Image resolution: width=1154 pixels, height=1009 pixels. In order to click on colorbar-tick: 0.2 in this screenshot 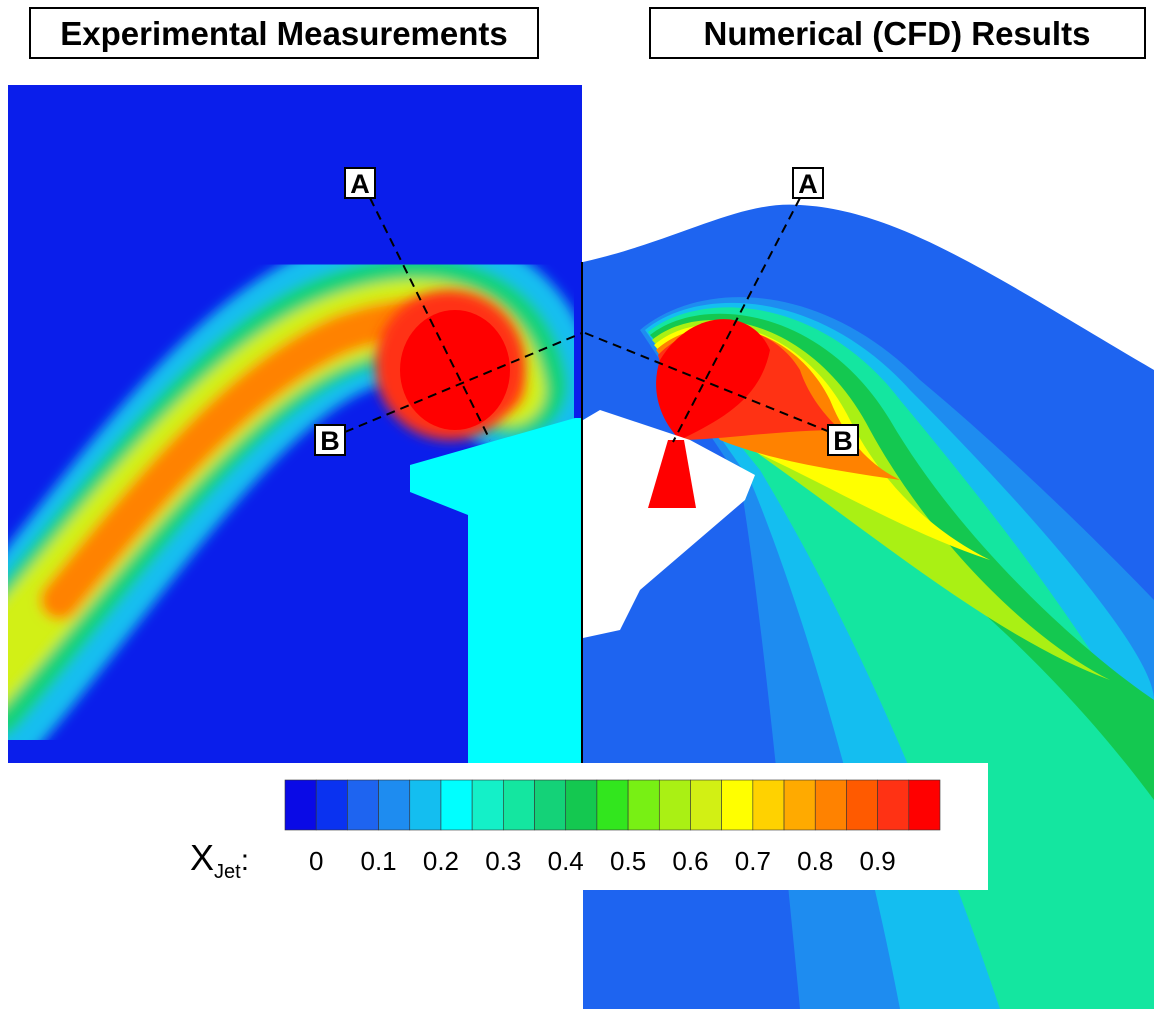, I will do `click(441, 861)`.